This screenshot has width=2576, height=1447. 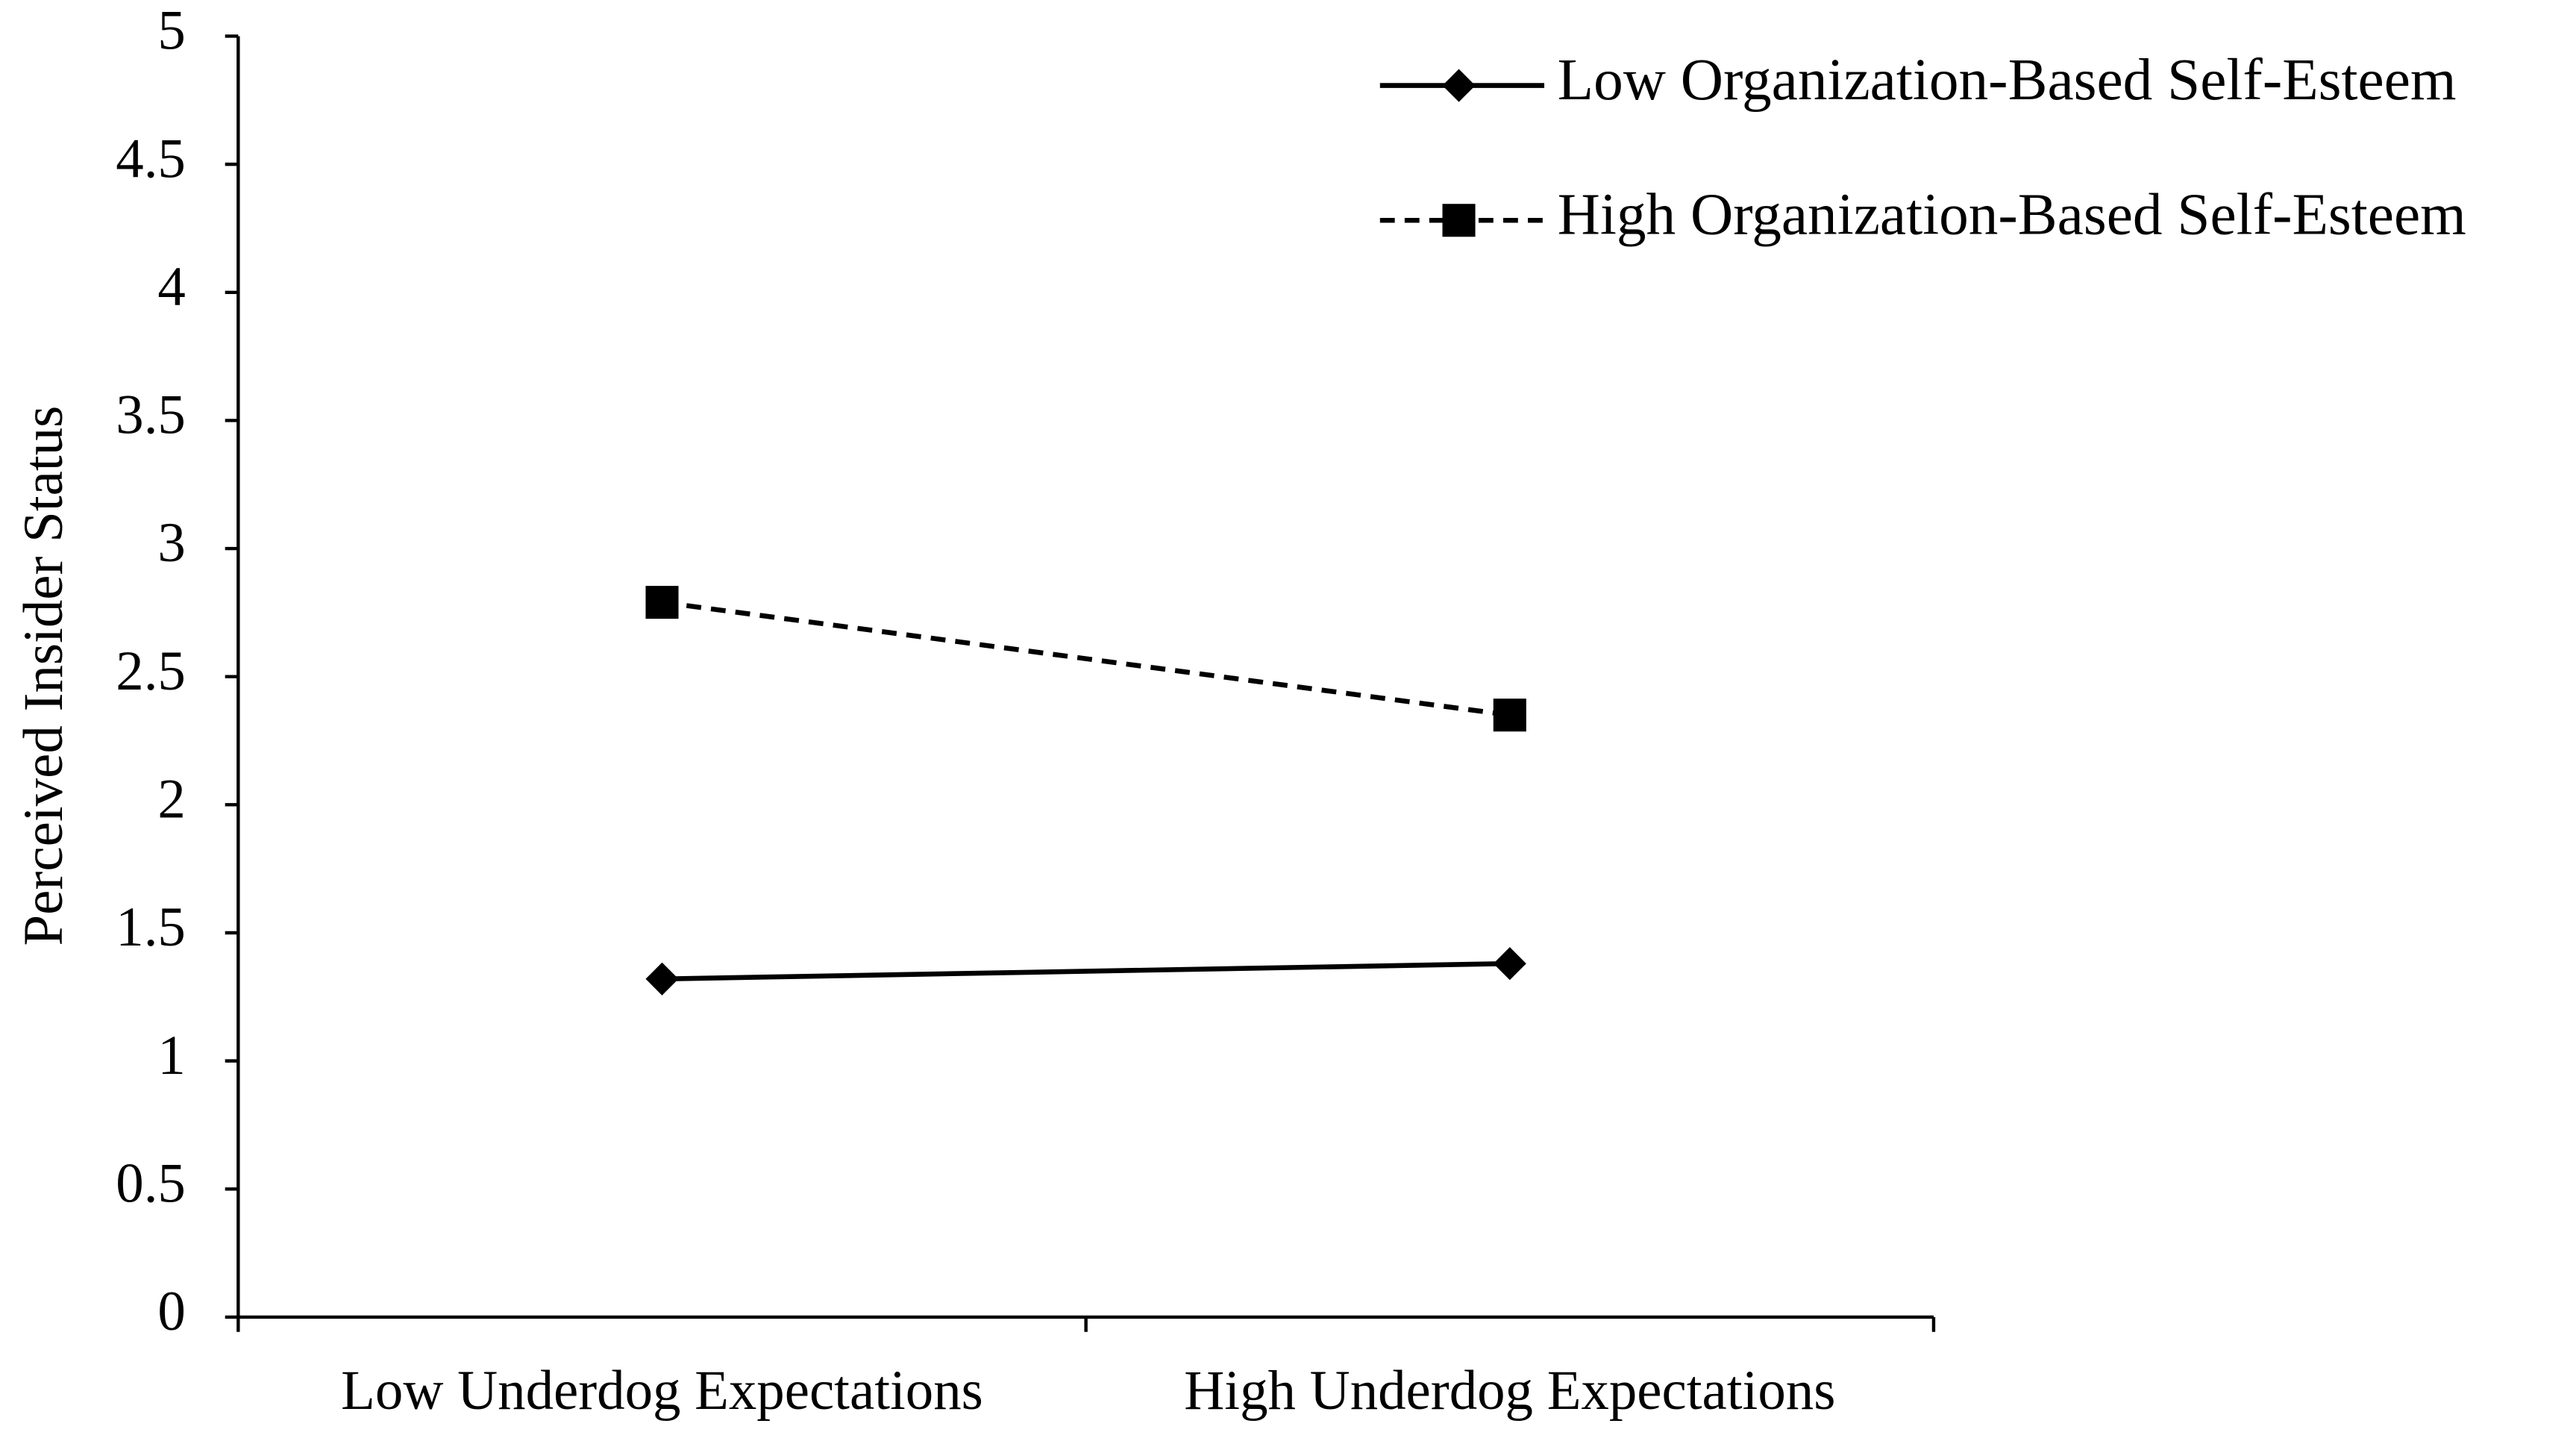 I want to click on y-axis-label: Perceived Insider Status, so click(x=44, y=676).